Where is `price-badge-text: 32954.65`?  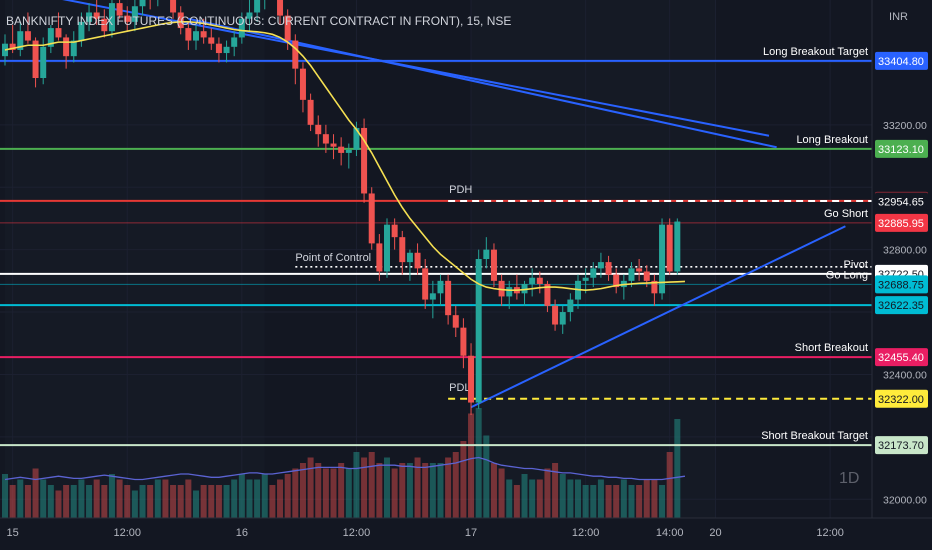 price-badge-text: 32954.65 is located at coordinates (901, 202).